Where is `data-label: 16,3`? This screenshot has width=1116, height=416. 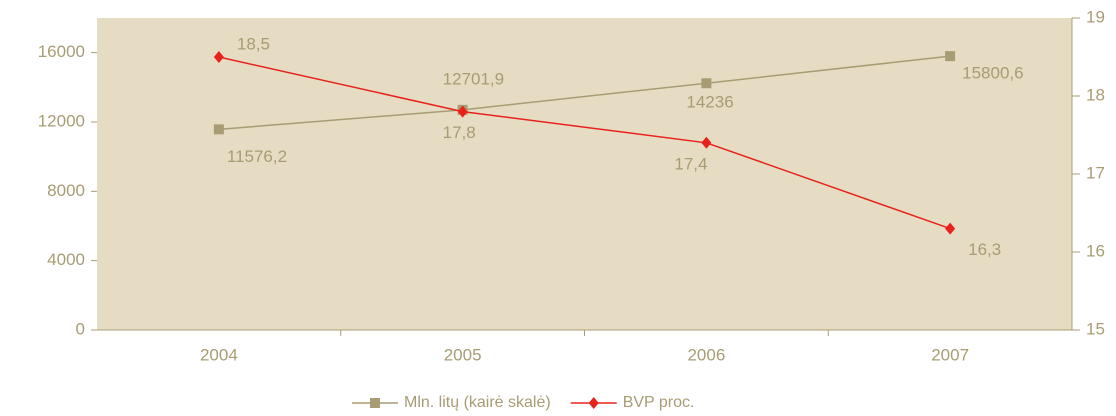 data-label: 16,3 is located at coordinates (984, 249).